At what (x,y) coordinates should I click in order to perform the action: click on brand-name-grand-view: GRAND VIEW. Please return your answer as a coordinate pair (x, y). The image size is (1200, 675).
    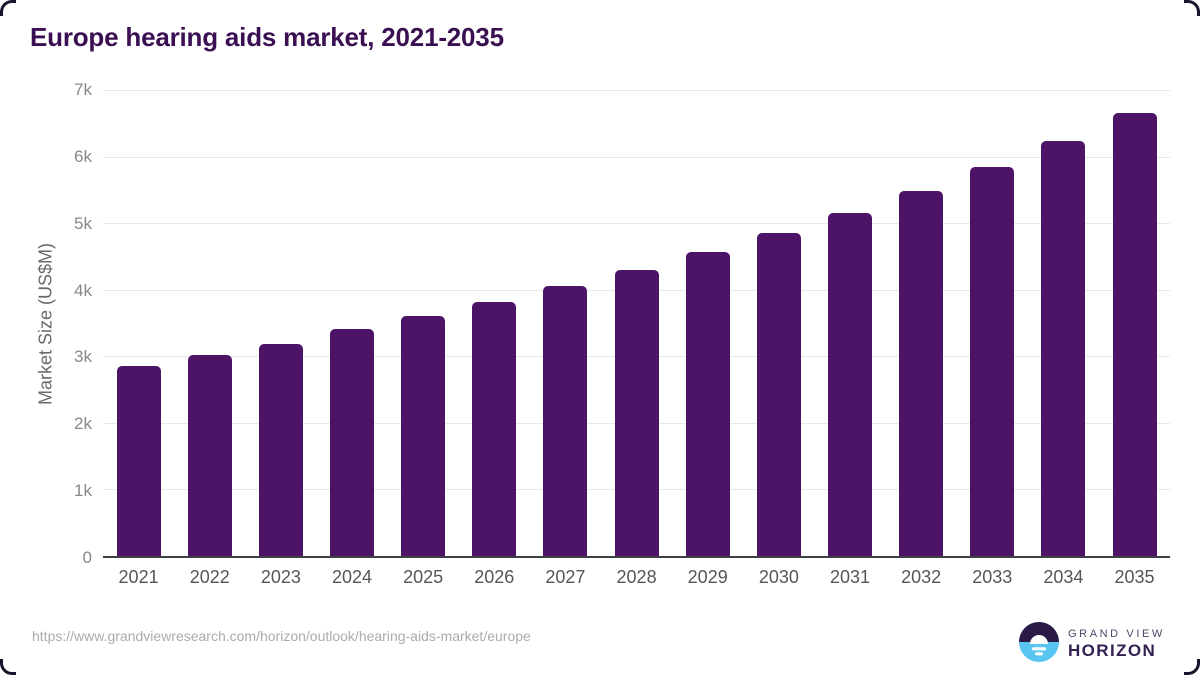
    Looking at the image, I should click on (1116, 634).